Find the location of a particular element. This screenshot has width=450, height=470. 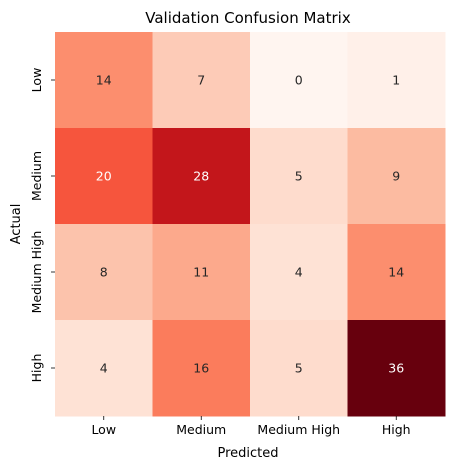

x-tick-label: Low is located at coordinates (103, 429).